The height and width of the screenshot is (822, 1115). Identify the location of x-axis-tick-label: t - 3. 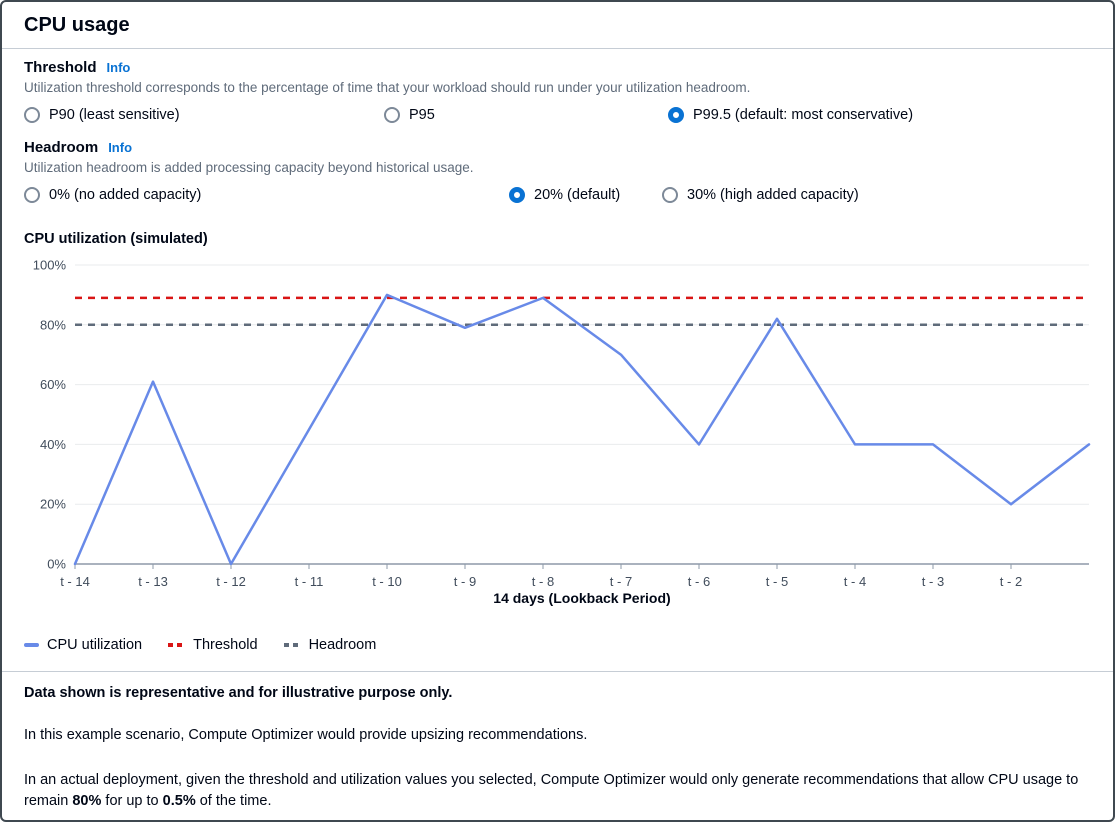
(933, 581).